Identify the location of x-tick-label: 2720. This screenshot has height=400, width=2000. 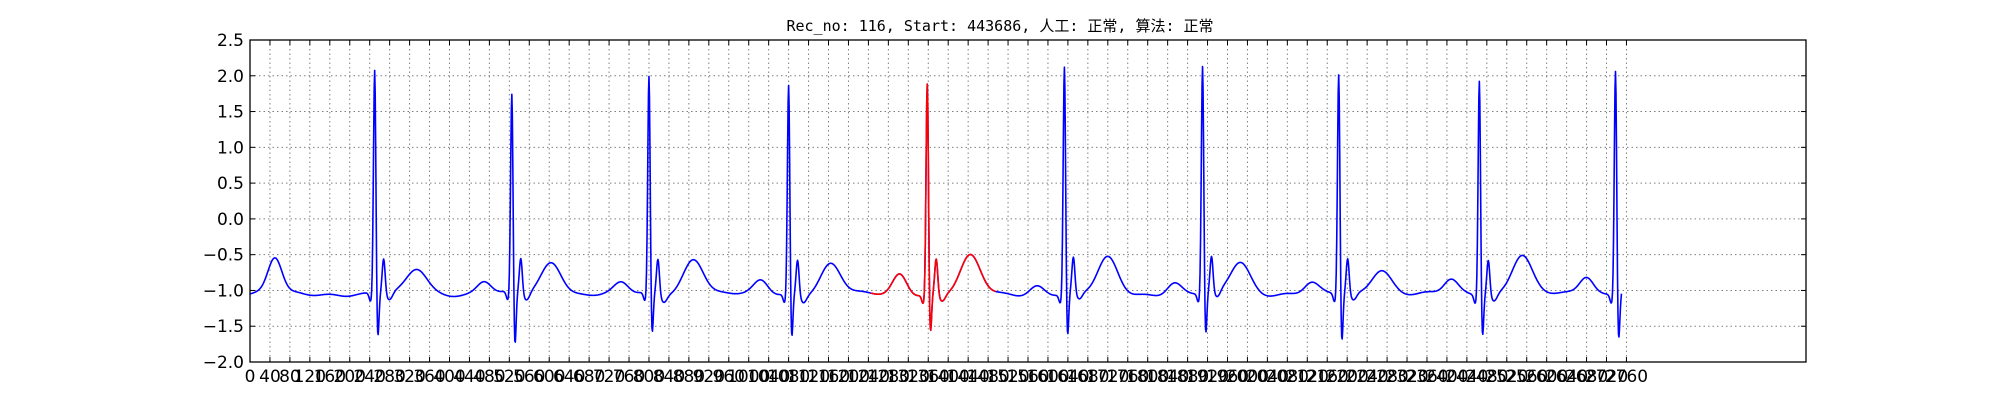
(1606, 377).